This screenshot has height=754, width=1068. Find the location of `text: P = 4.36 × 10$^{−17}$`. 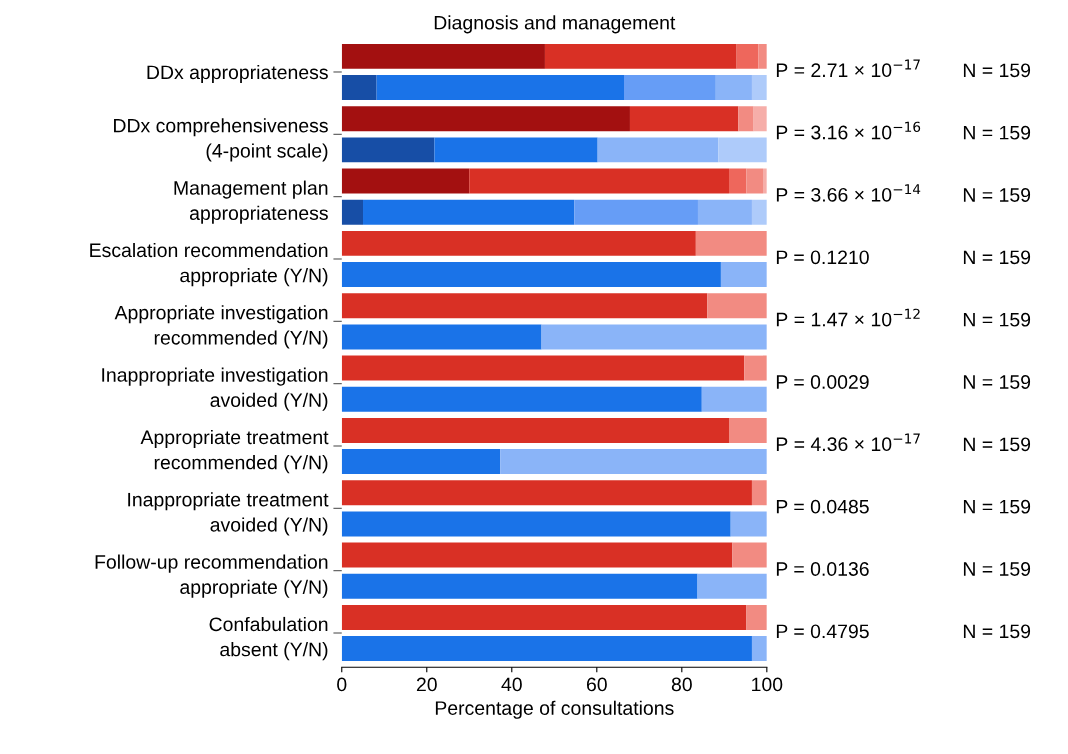

text: P = 4.36 × 10$^{−17}$ is located at coordinates (848, 442).